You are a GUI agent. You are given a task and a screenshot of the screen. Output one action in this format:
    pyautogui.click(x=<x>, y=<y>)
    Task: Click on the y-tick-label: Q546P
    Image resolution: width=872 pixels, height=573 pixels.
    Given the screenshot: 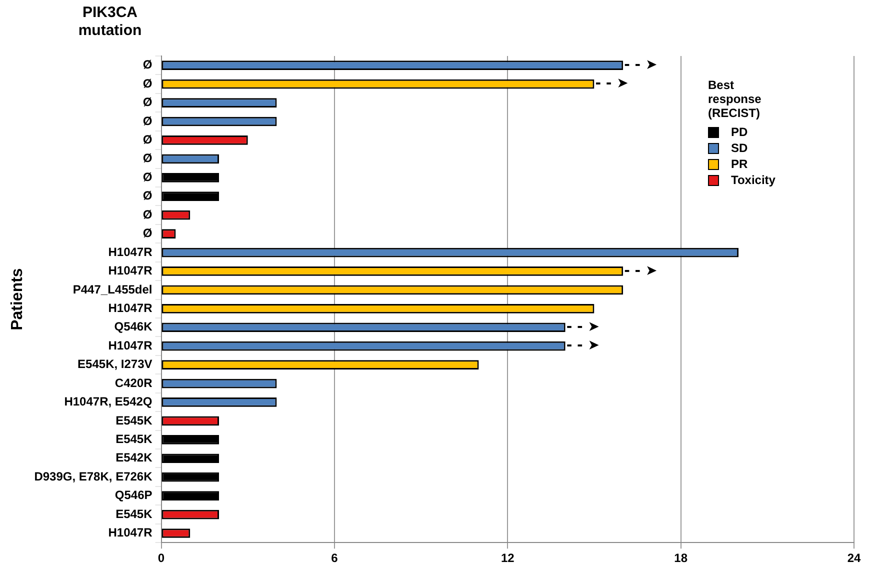 What is the action you would take?
    pyautogui.click(x=133, y=495)
    